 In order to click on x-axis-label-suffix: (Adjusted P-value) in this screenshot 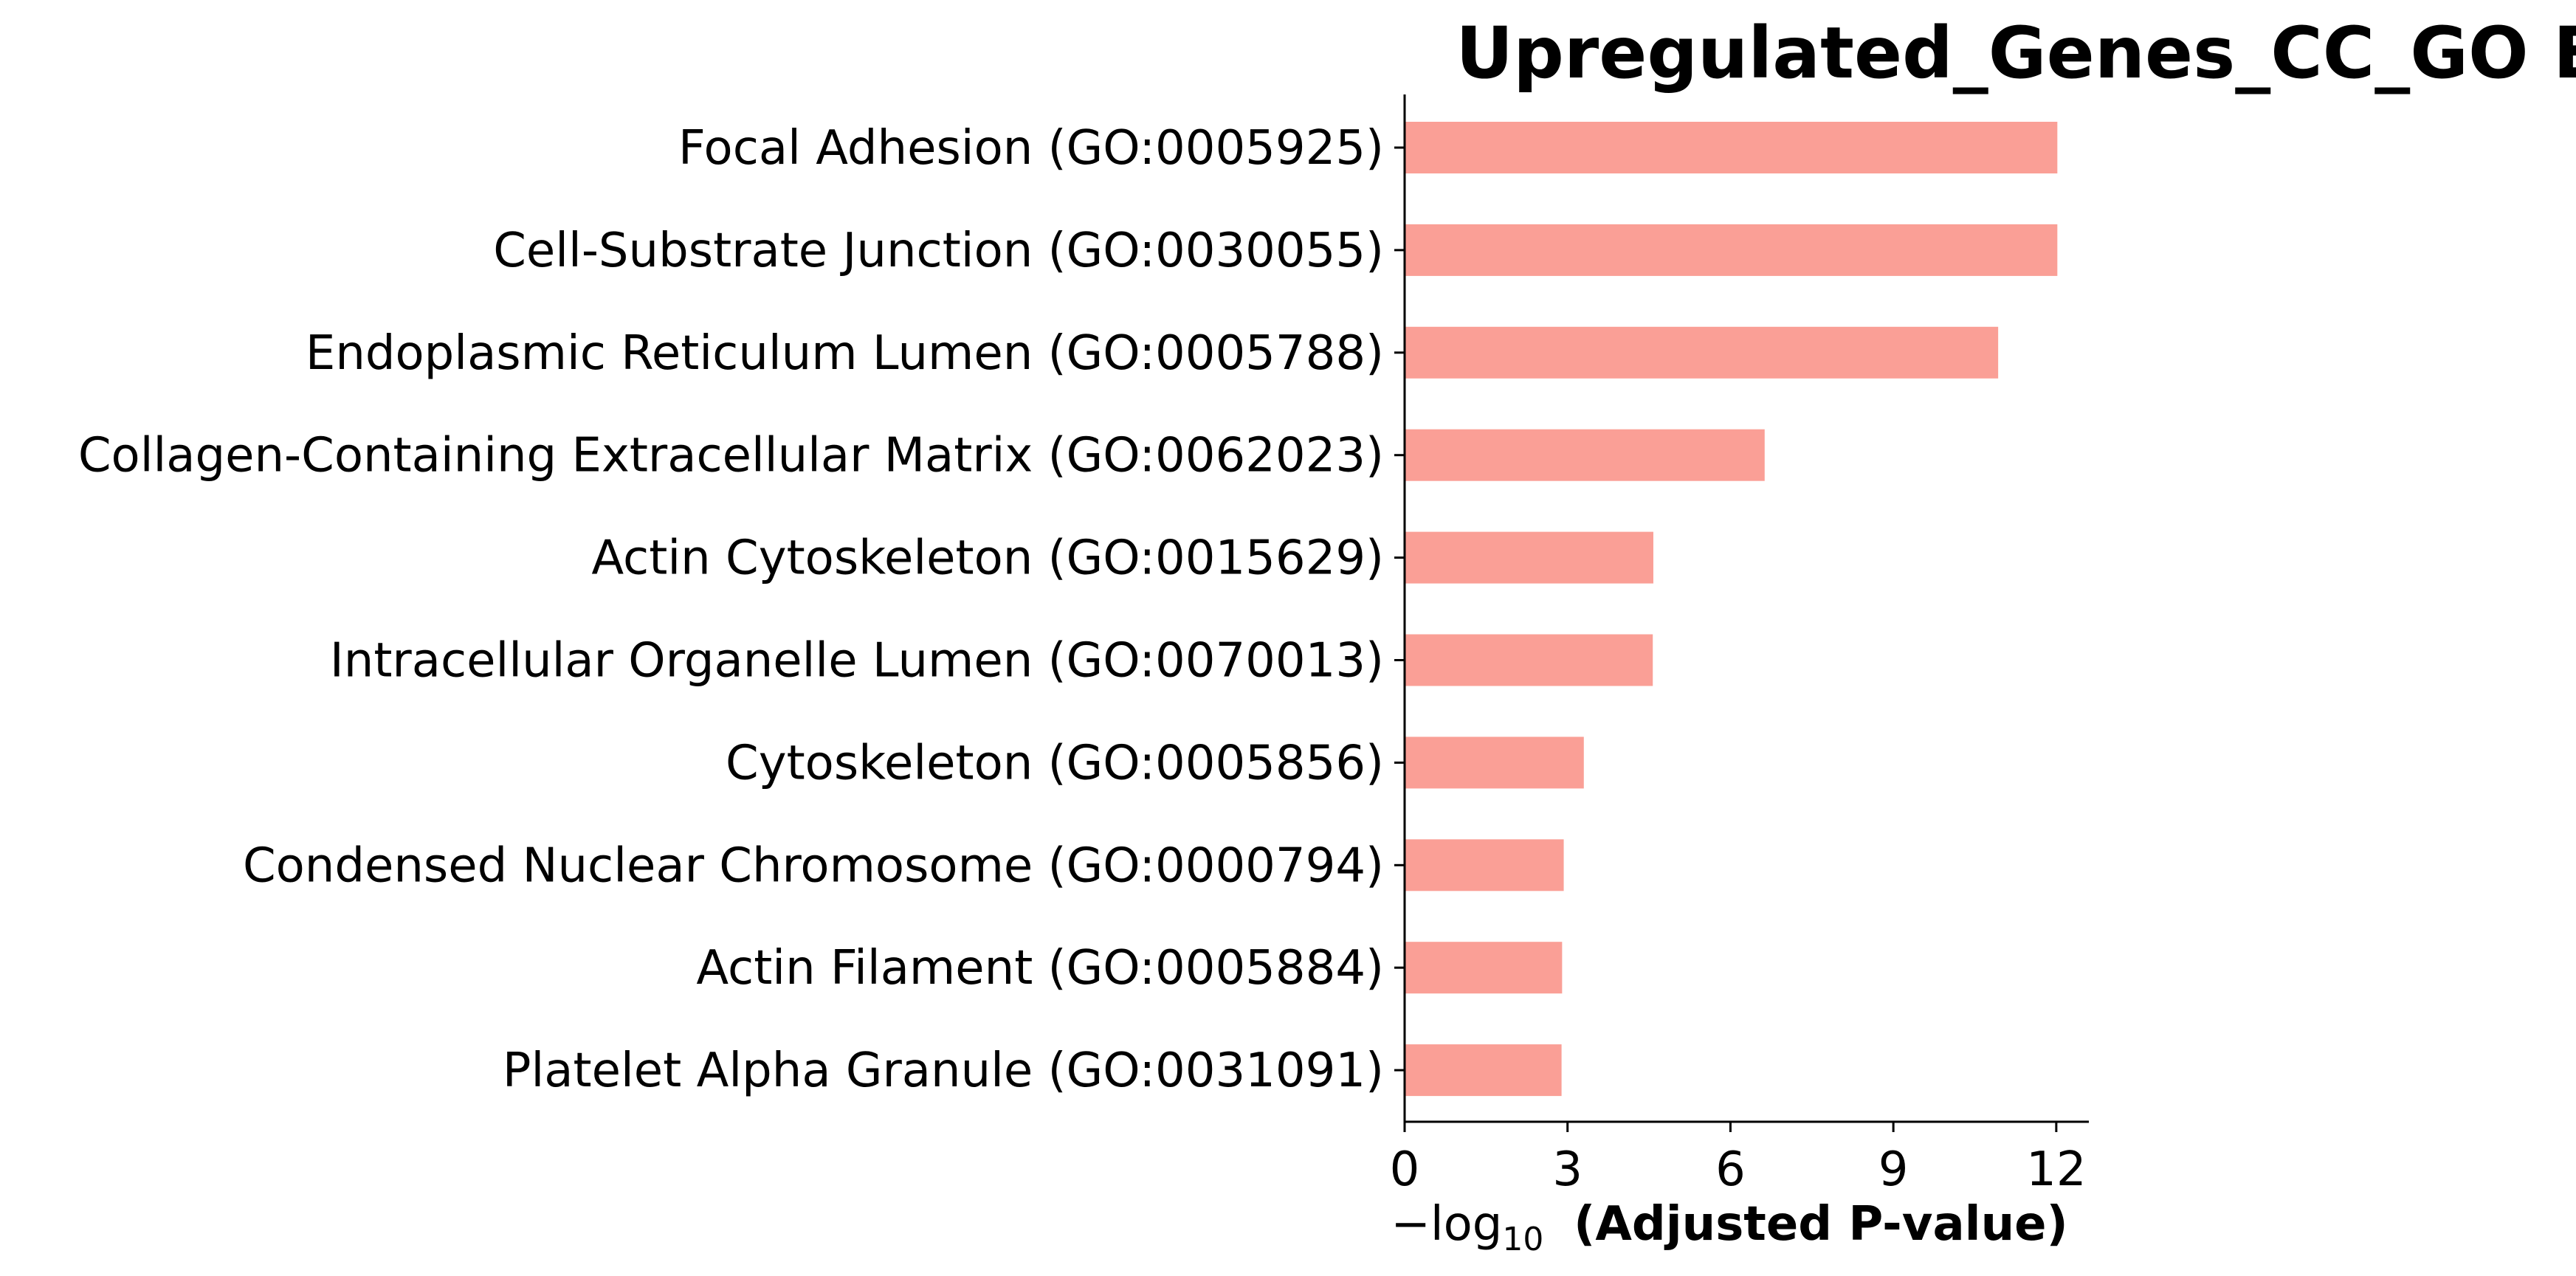, I will do `click(1821, 1224)`.